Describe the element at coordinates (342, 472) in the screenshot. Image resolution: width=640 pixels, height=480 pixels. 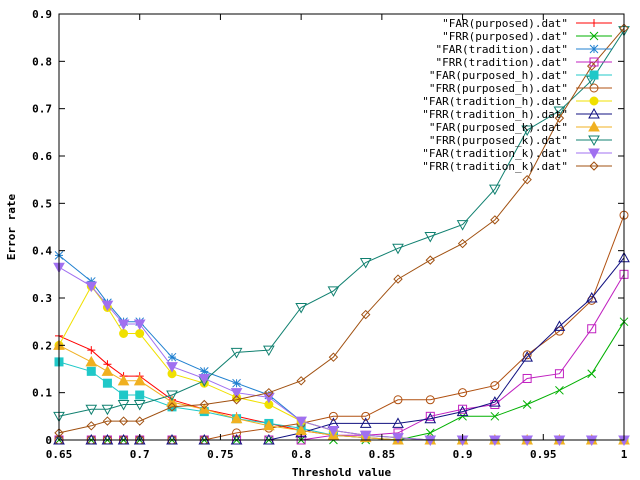
I see `x-axis-title: Threshold value` at that location.